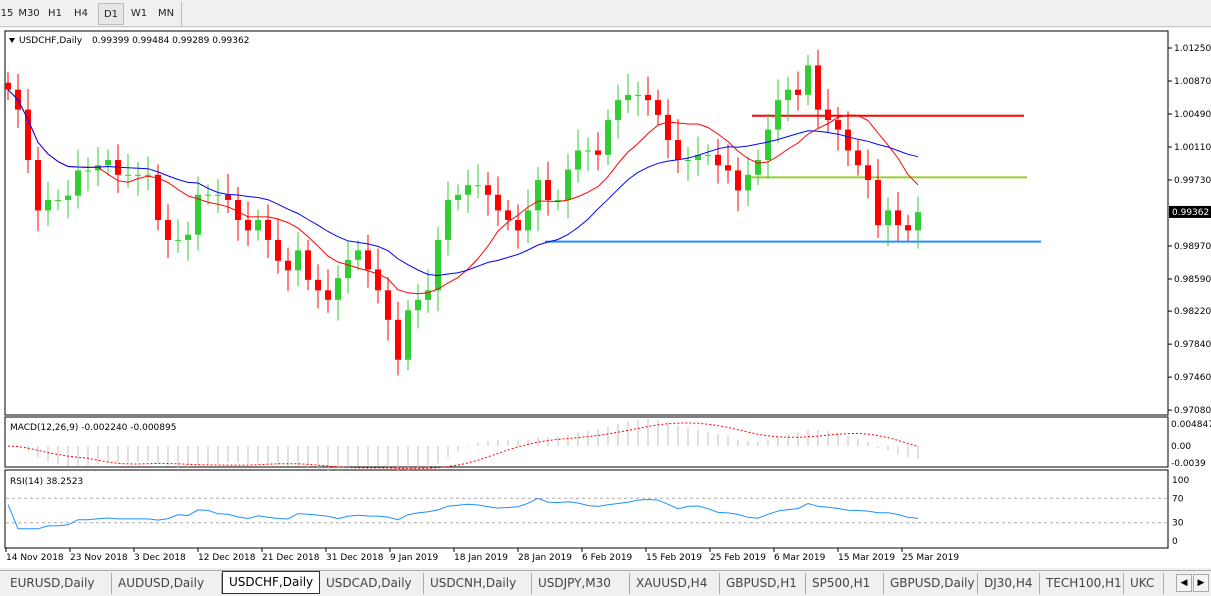 This screenshot has width=1211, height=596. I want to click on divider, so click(181, 14).